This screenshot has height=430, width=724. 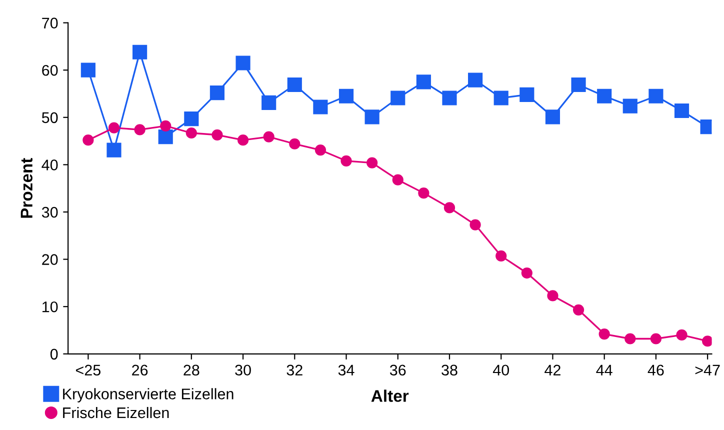 What do you see at coordinates (50, 165) in the screenshot?
I see `y-tick-label: 40` at bounding box center [50, 165].